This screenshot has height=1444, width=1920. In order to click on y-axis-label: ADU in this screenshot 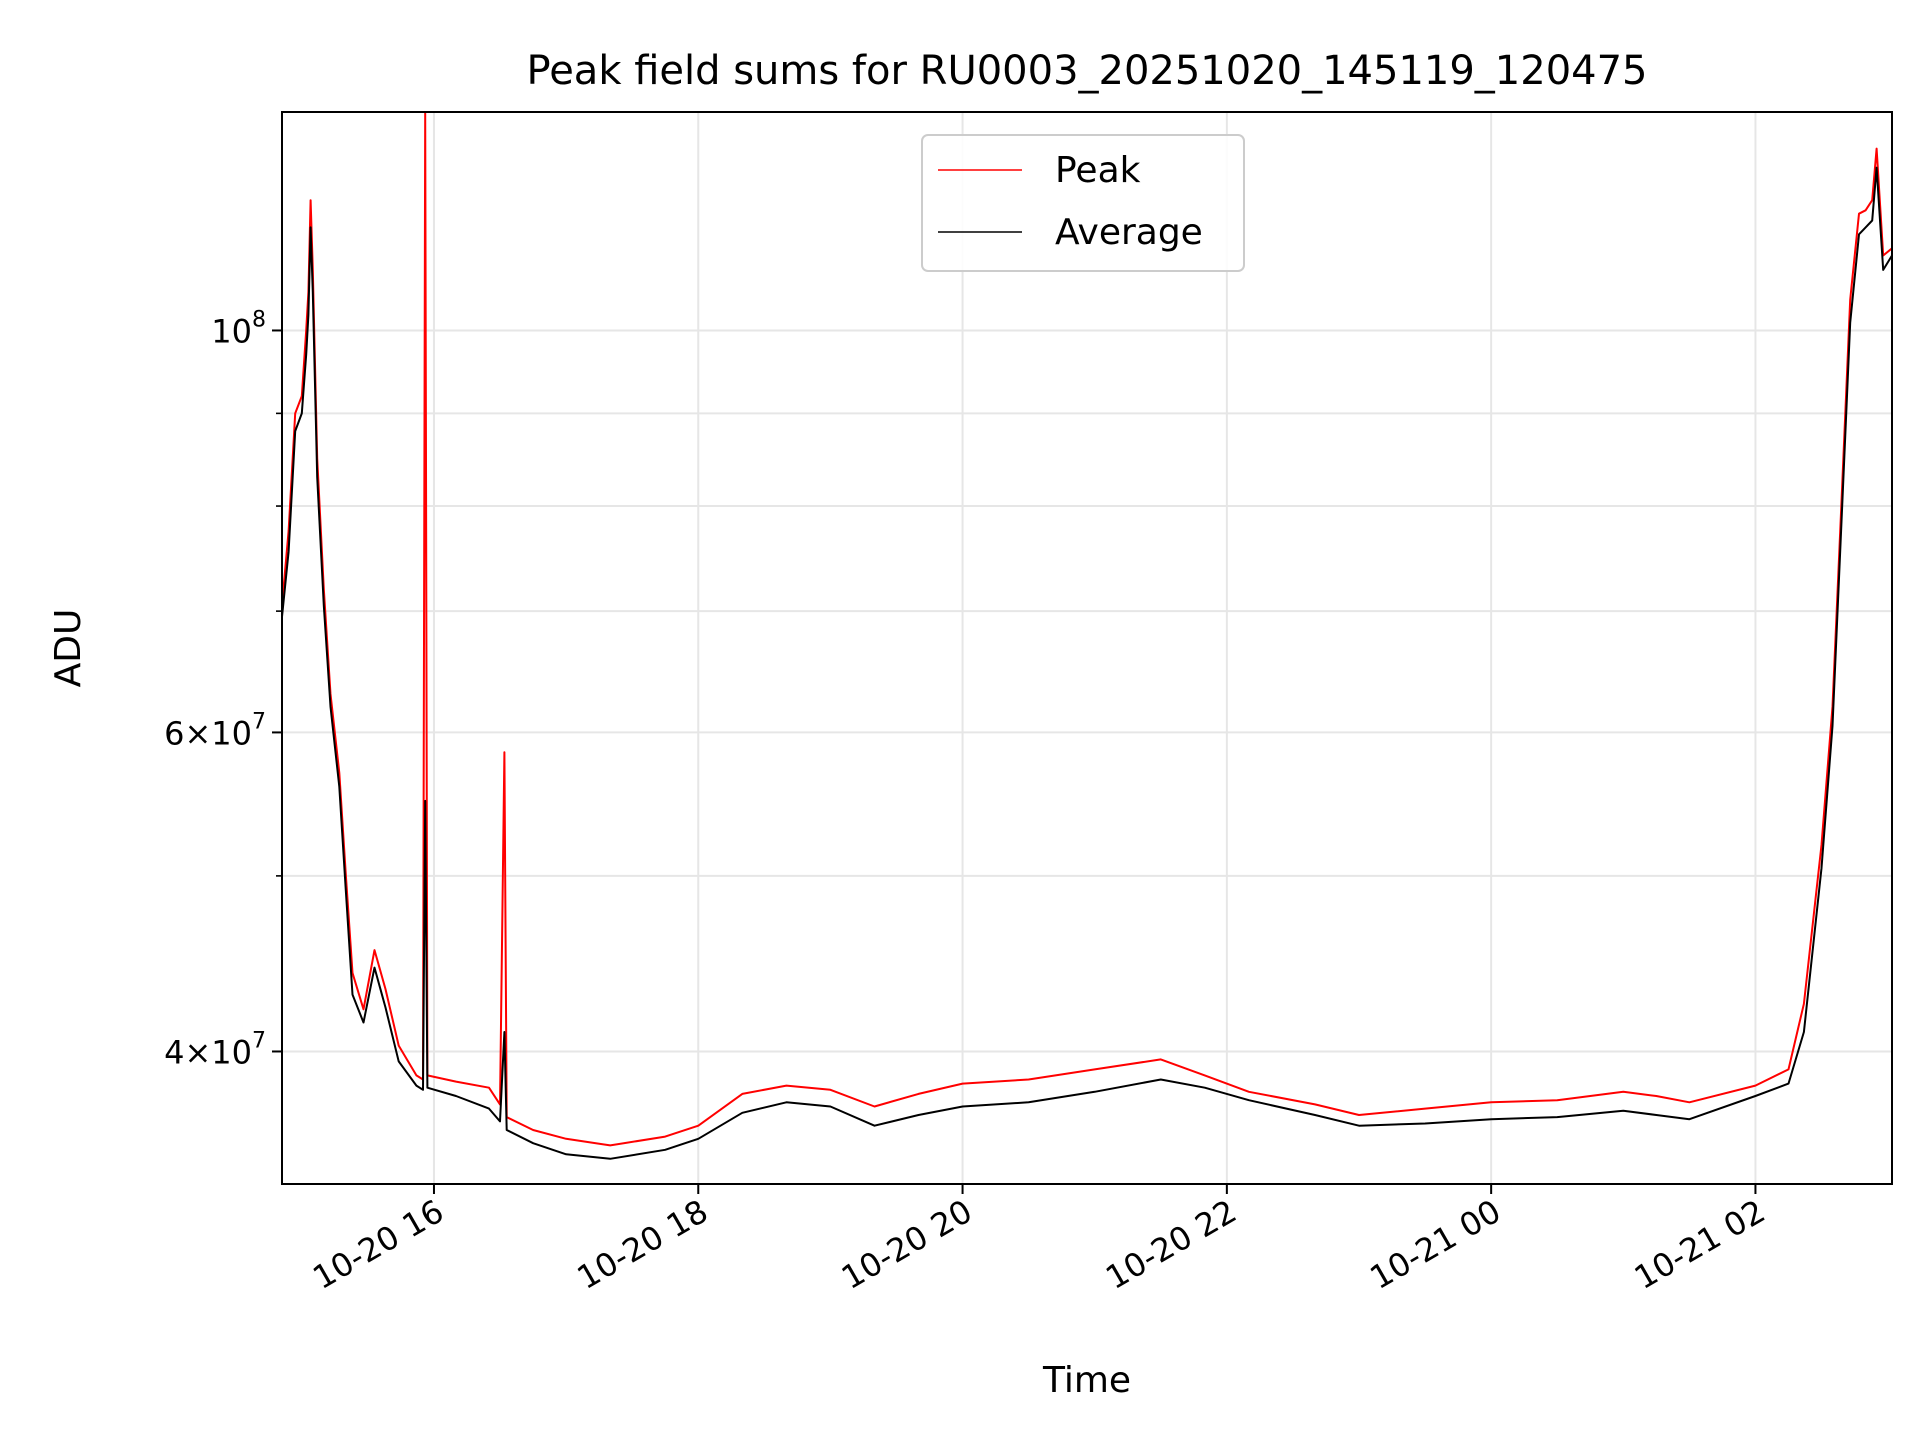, I will do `click(68, 648)`.